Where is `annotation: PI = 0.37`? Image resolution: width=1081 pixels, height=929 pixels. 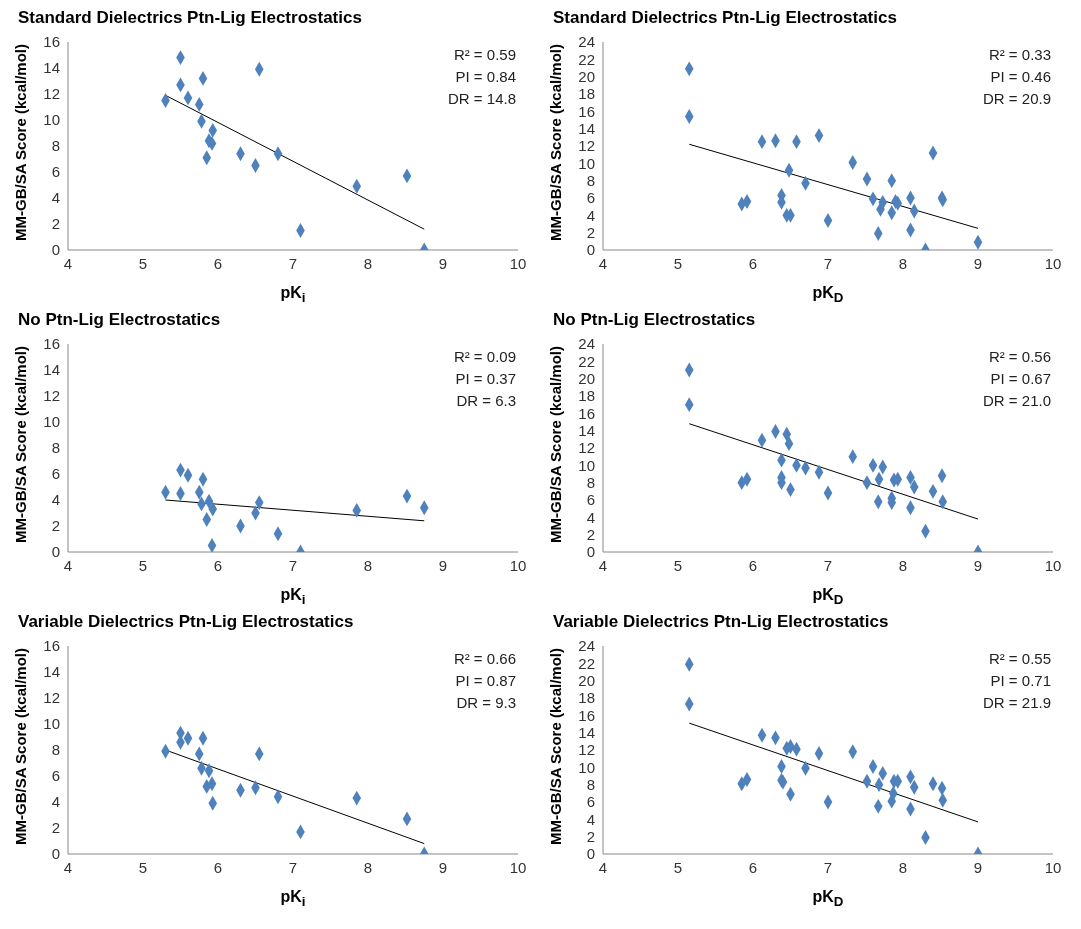
annotation: PI = 0.37 is located at coordinates (485, 379).